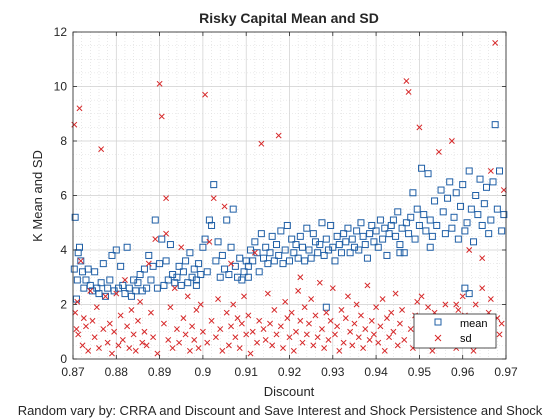 This screenshot has width=560, height=420. Describe the element at coordinates (160, 372) in the screenshot. I see `x-tick-label: 0.89` at that location.